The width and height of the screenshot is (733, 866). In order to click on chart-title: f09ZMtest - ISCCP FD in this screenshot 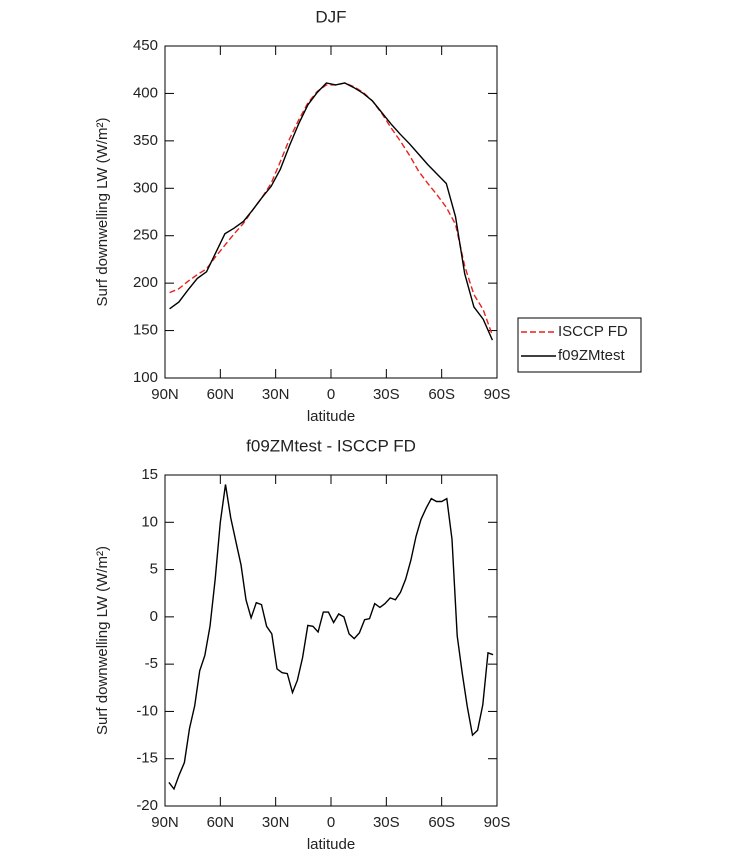, I will do `click(331, 445)`.